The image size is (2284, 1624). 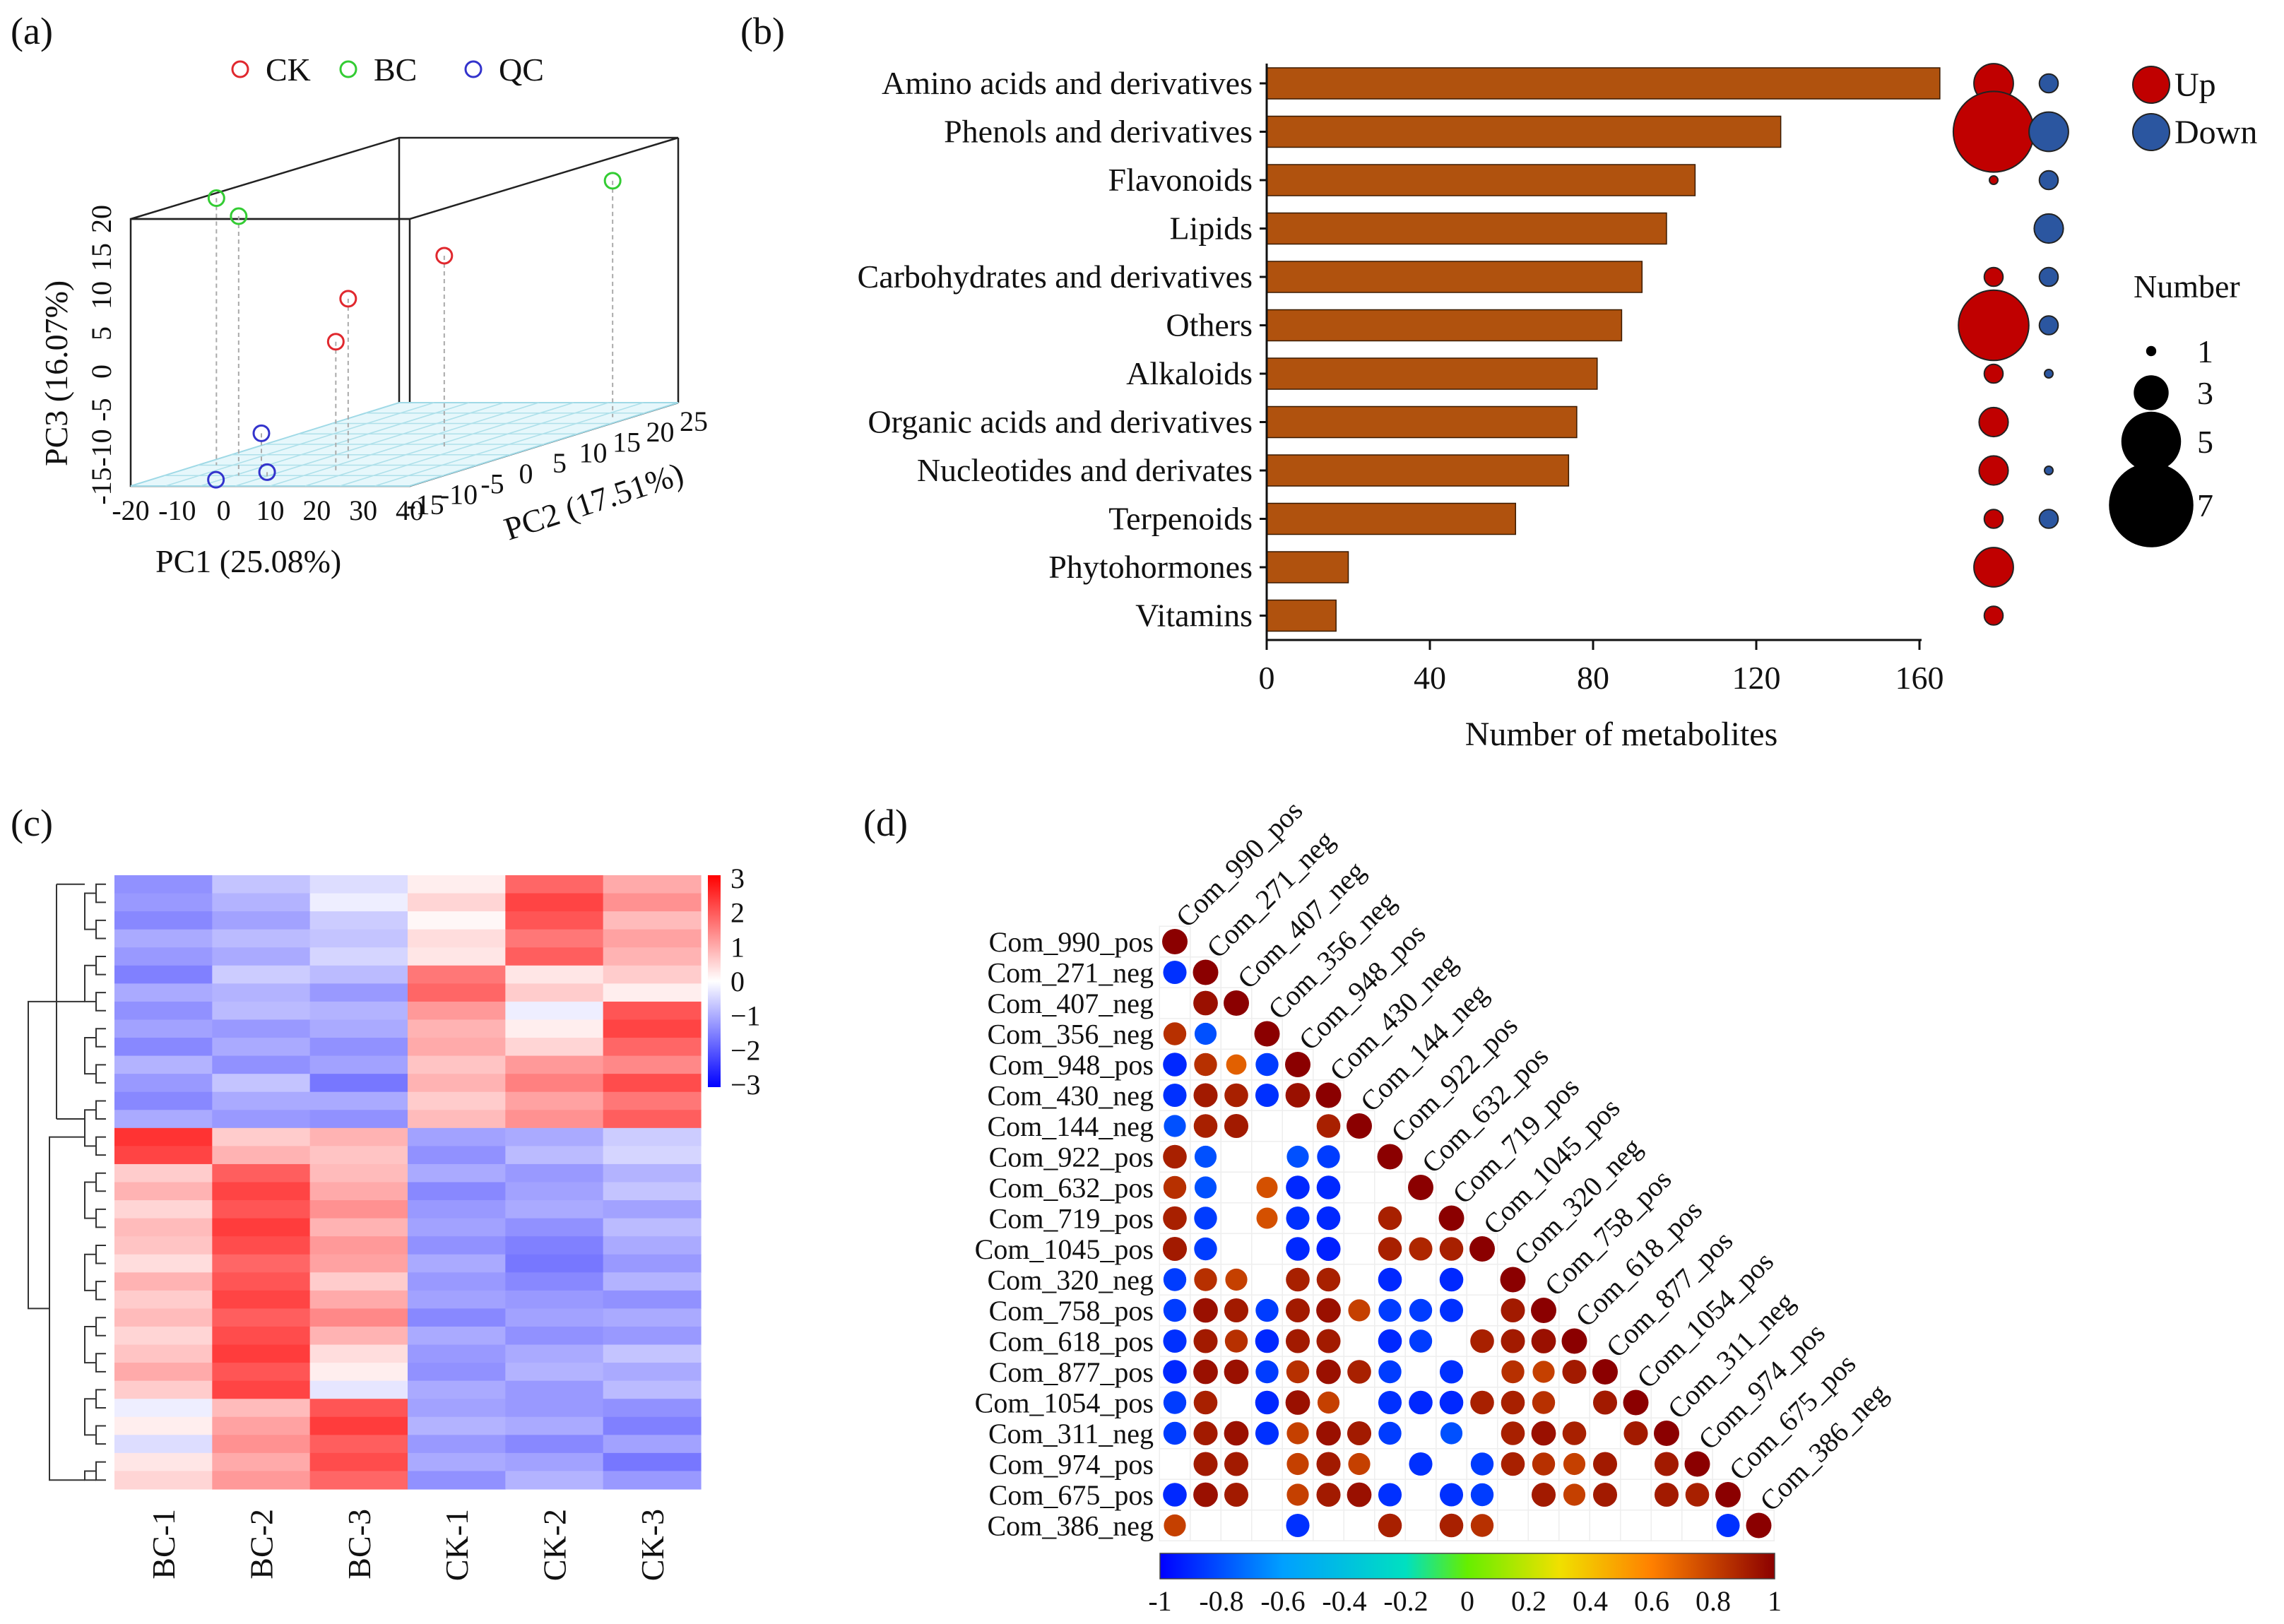 What do you see at coordinates (1467, 1566) in the screenshot?
I see `correlation-colorbar` at bounding box center [1467, 1566].